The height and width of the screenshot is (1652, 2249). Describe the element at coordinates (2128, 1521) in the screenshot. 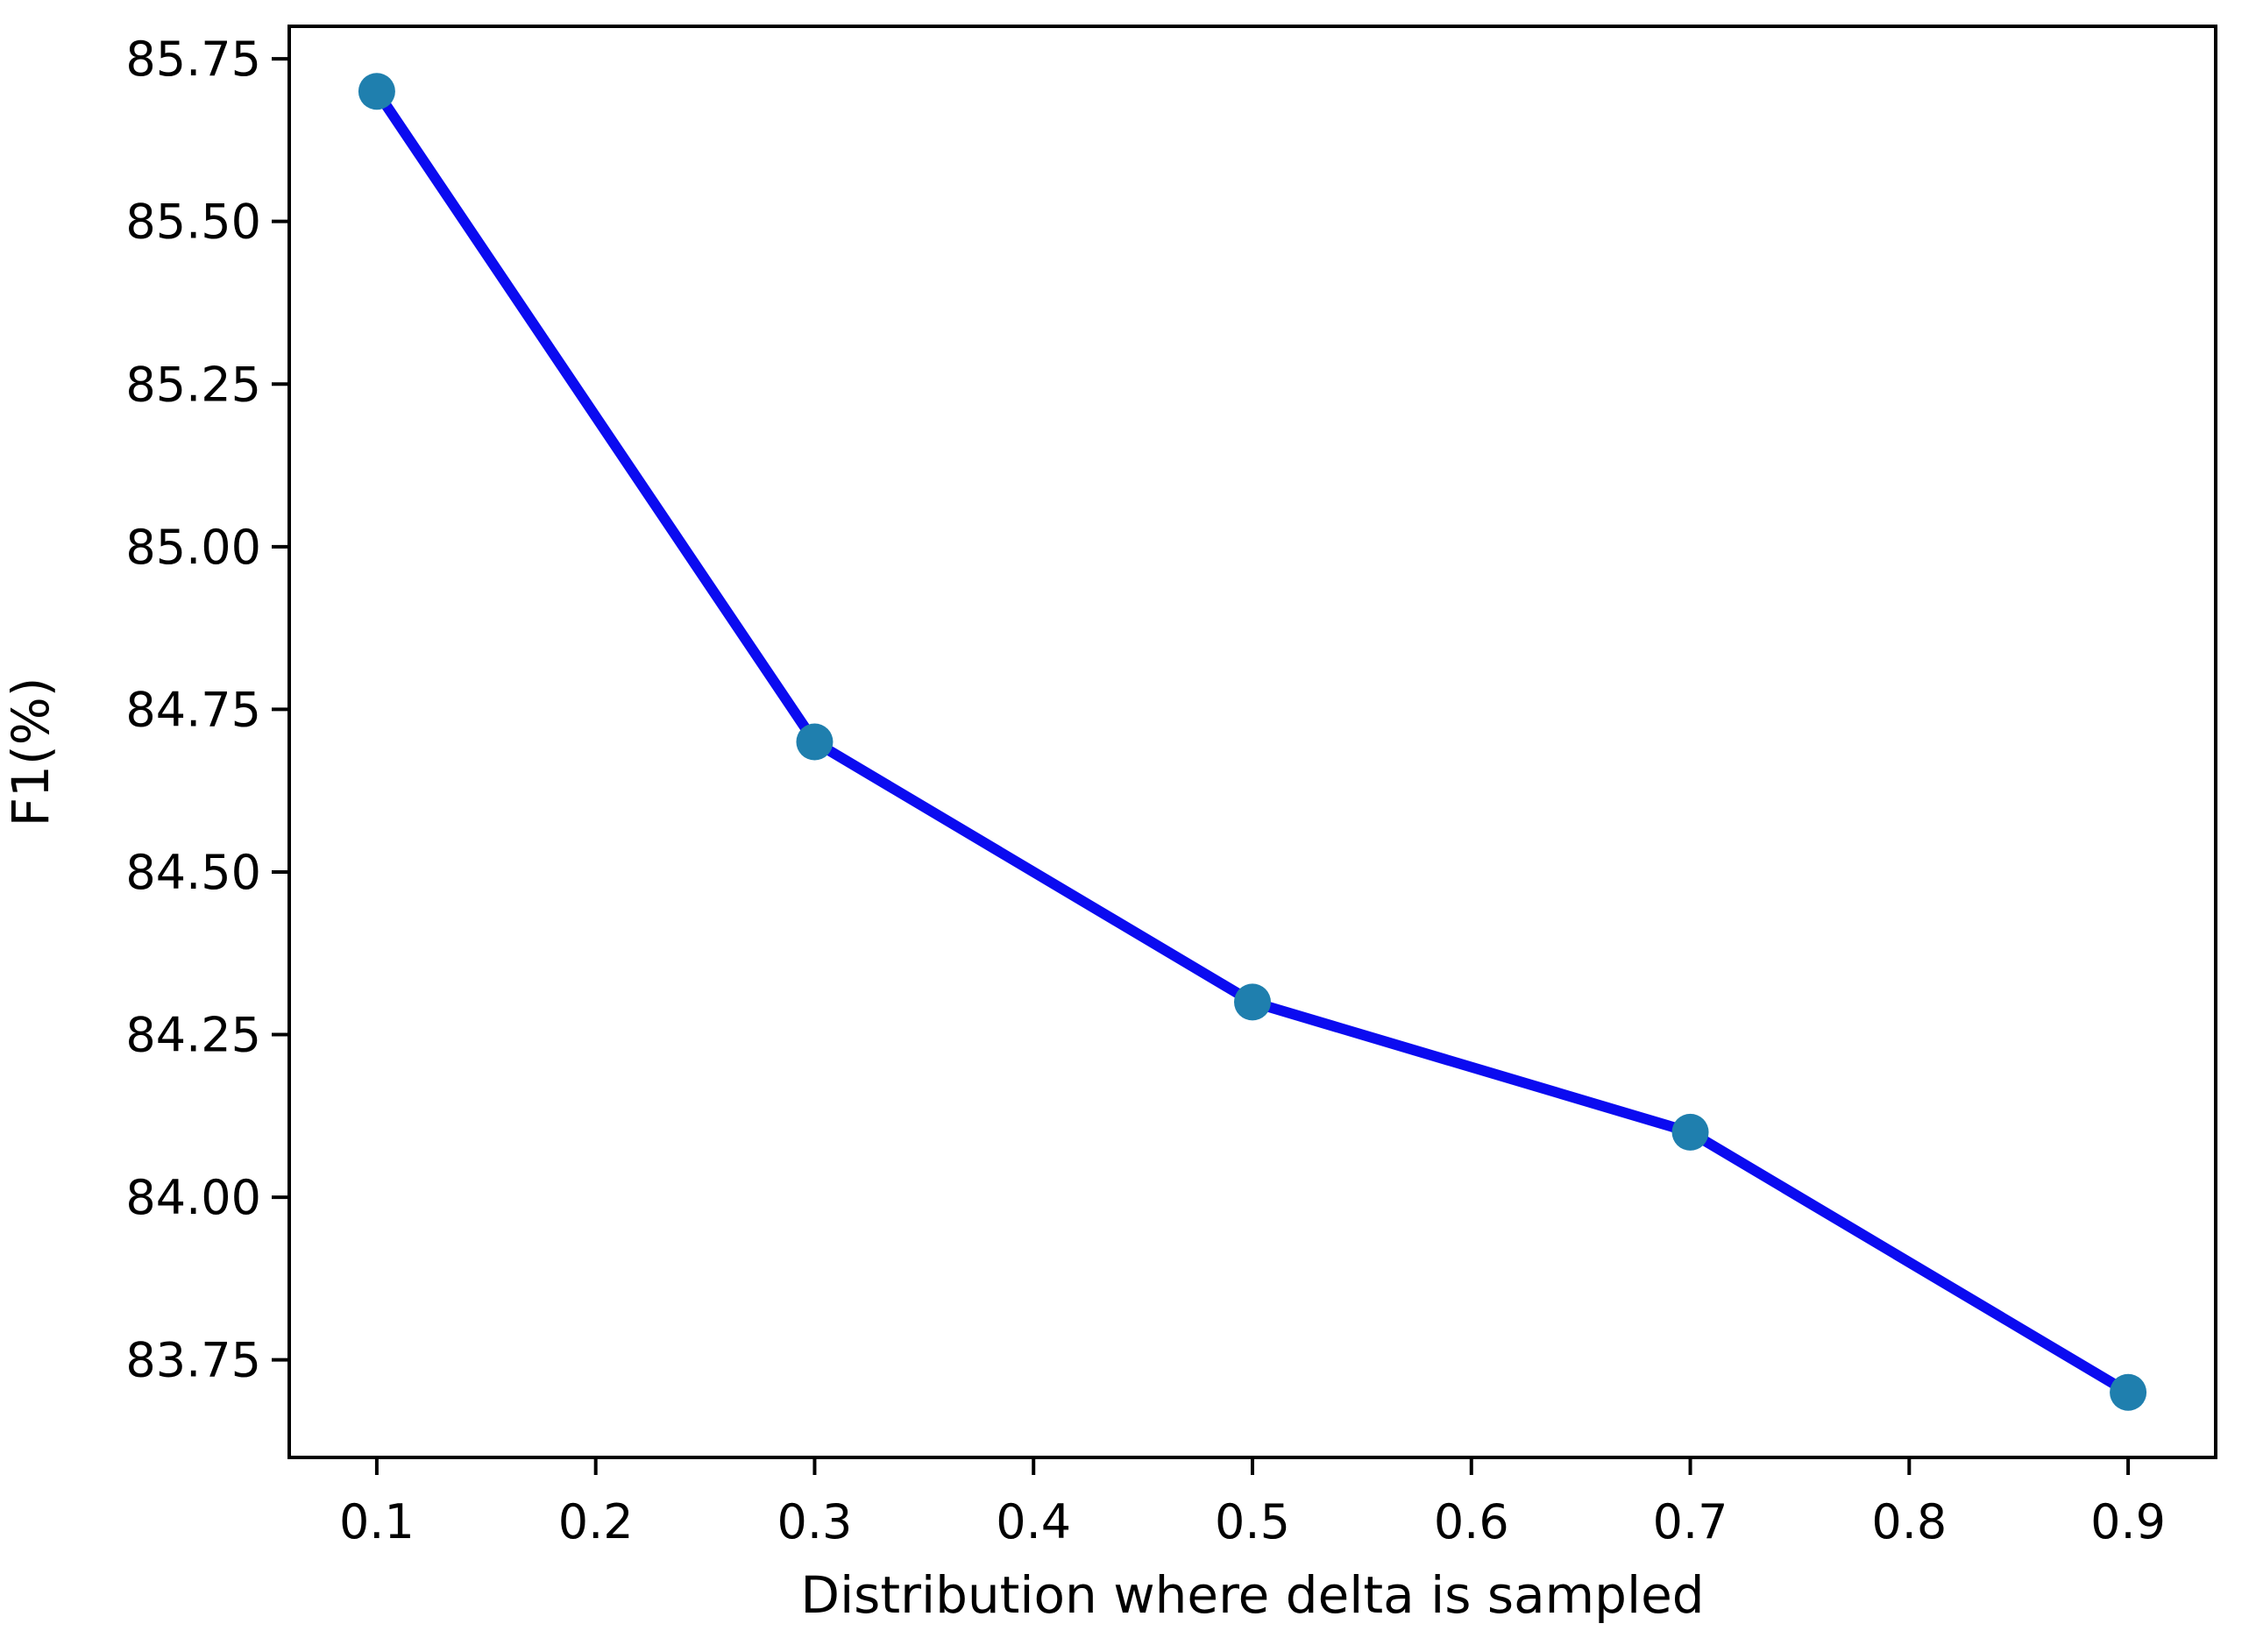

I see `x-tick-label: 0.9` at that location.